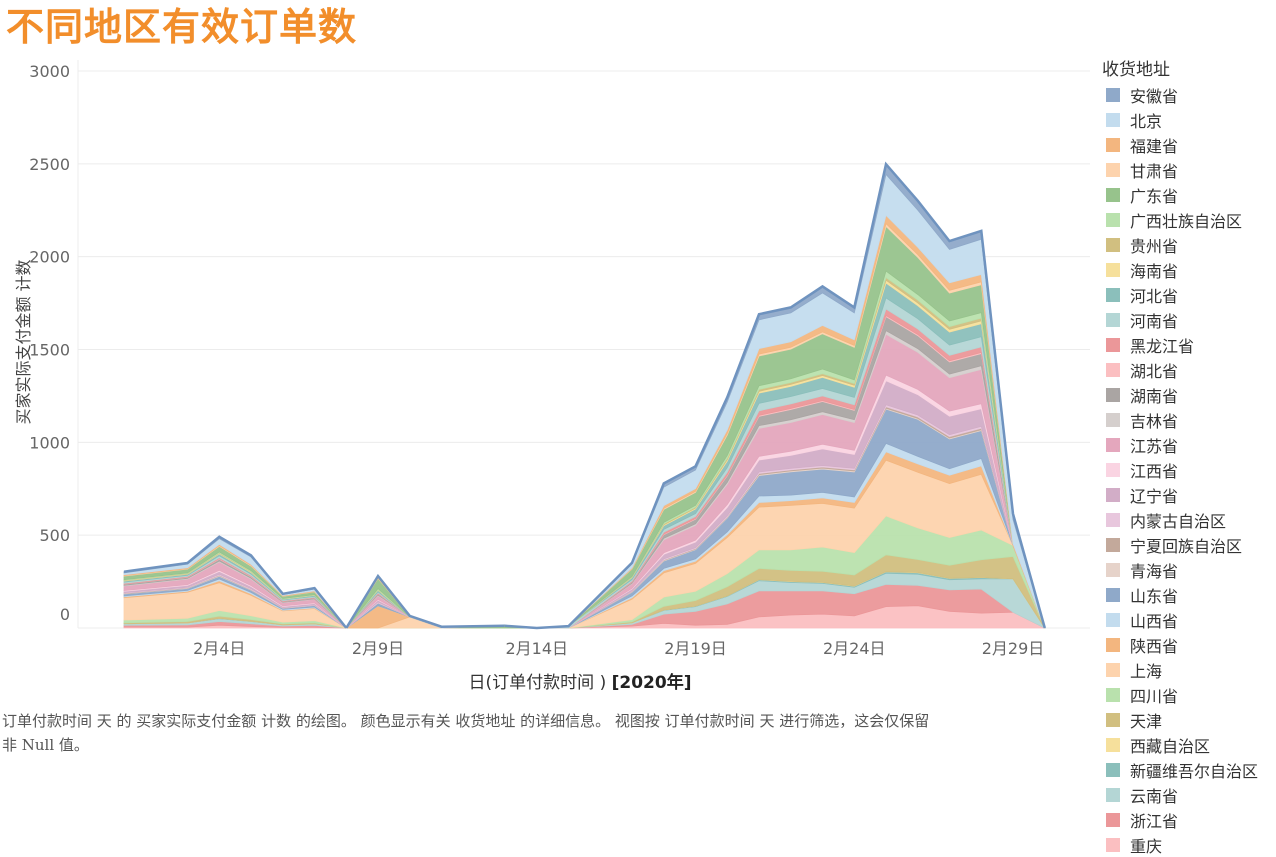 The height and width of the screenshot is (857, 1276). I want to click on legend-label: 贵州省, so click(1154, 246).